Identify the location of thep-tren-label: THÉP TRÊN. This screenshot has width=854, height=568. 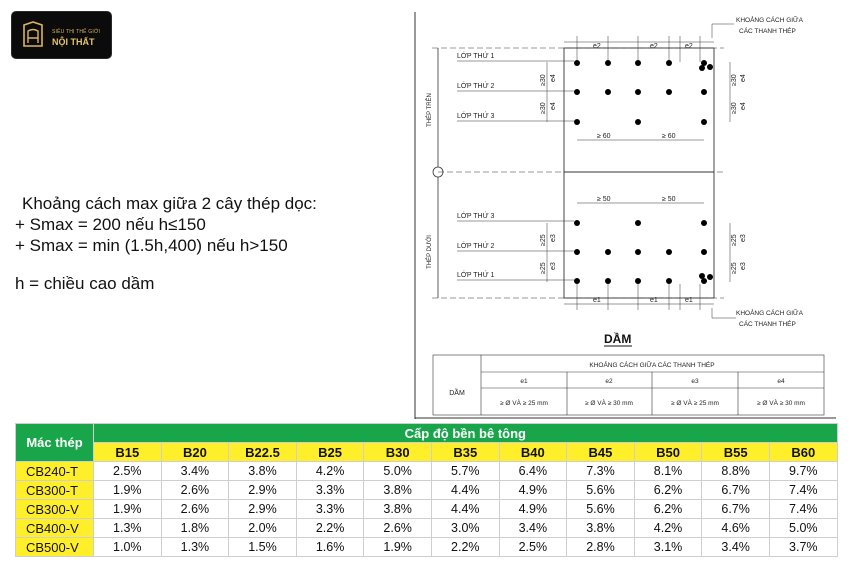
(429, 110).